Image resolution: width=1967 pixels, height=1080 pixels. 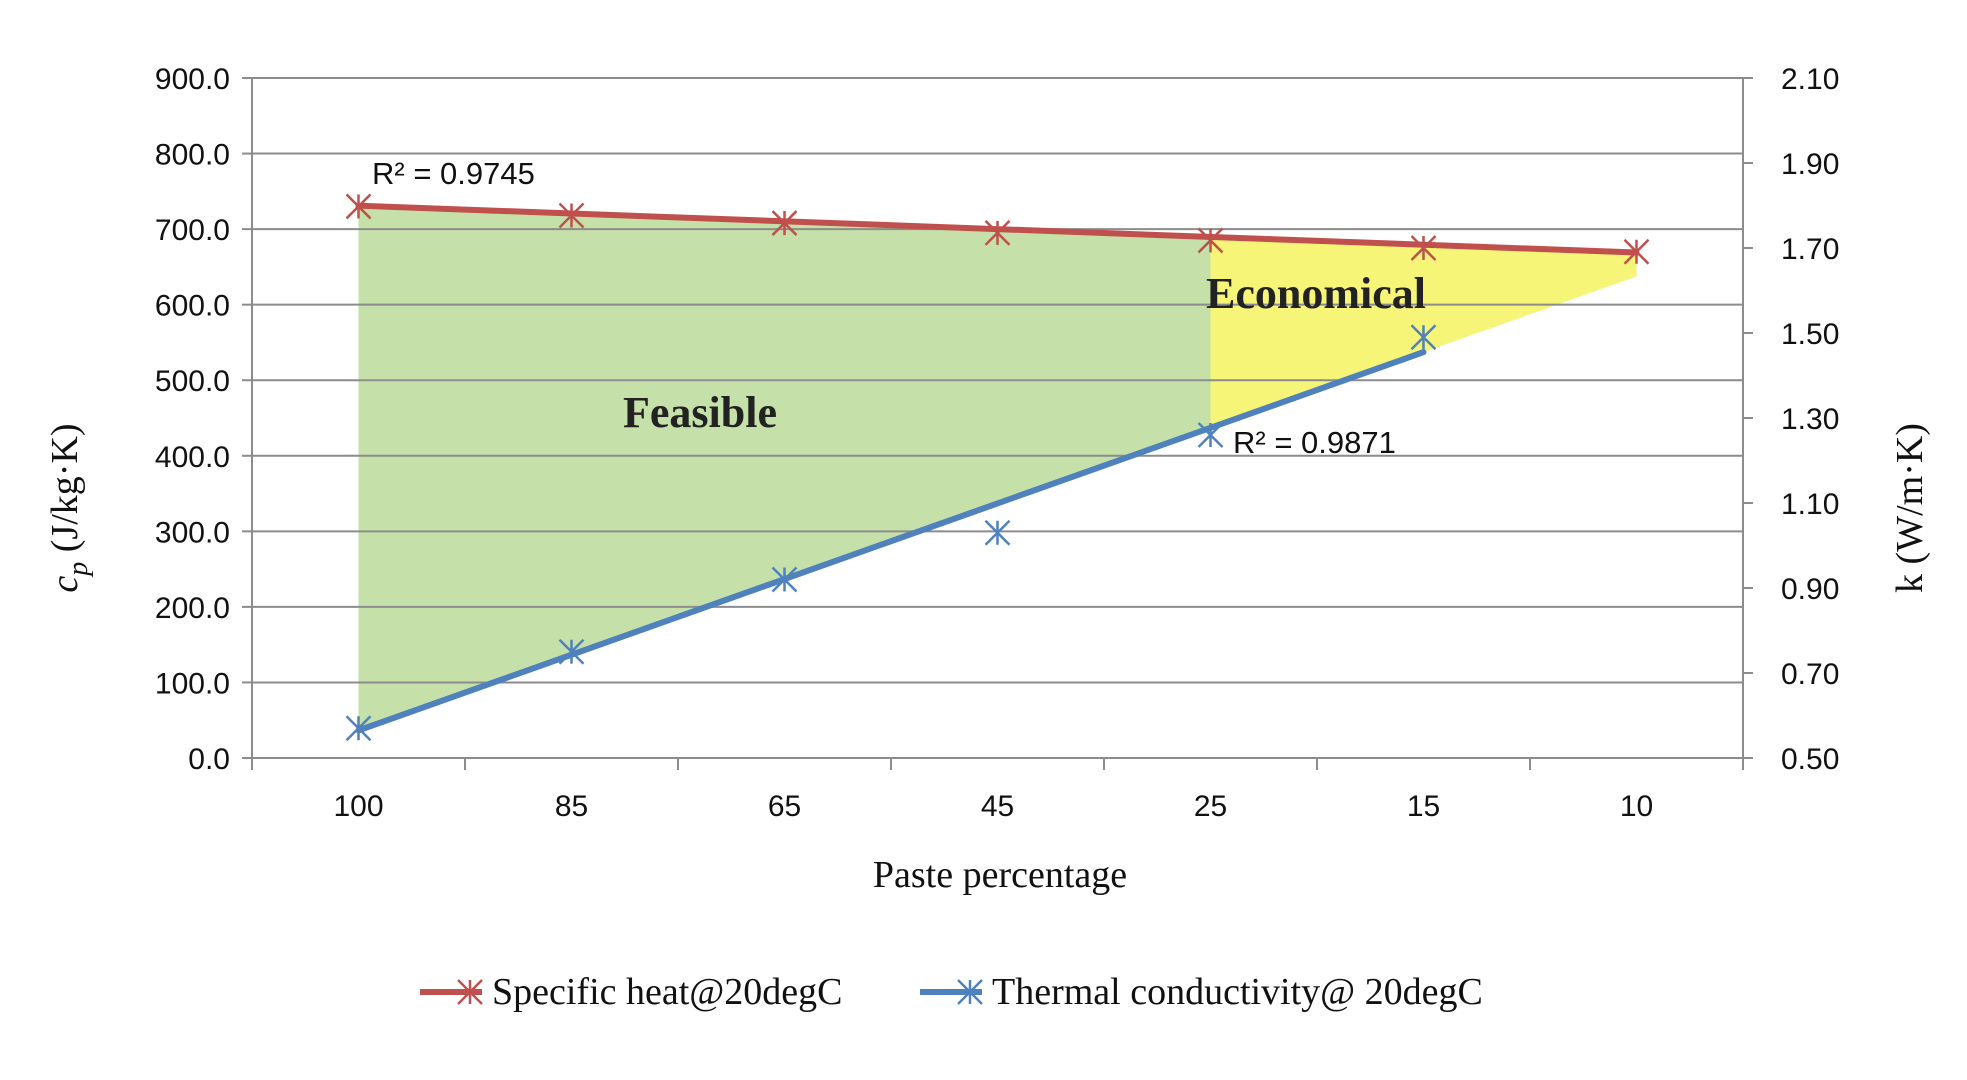 I want to click on x-tick-label: 15, so click(x=1423, y=806).